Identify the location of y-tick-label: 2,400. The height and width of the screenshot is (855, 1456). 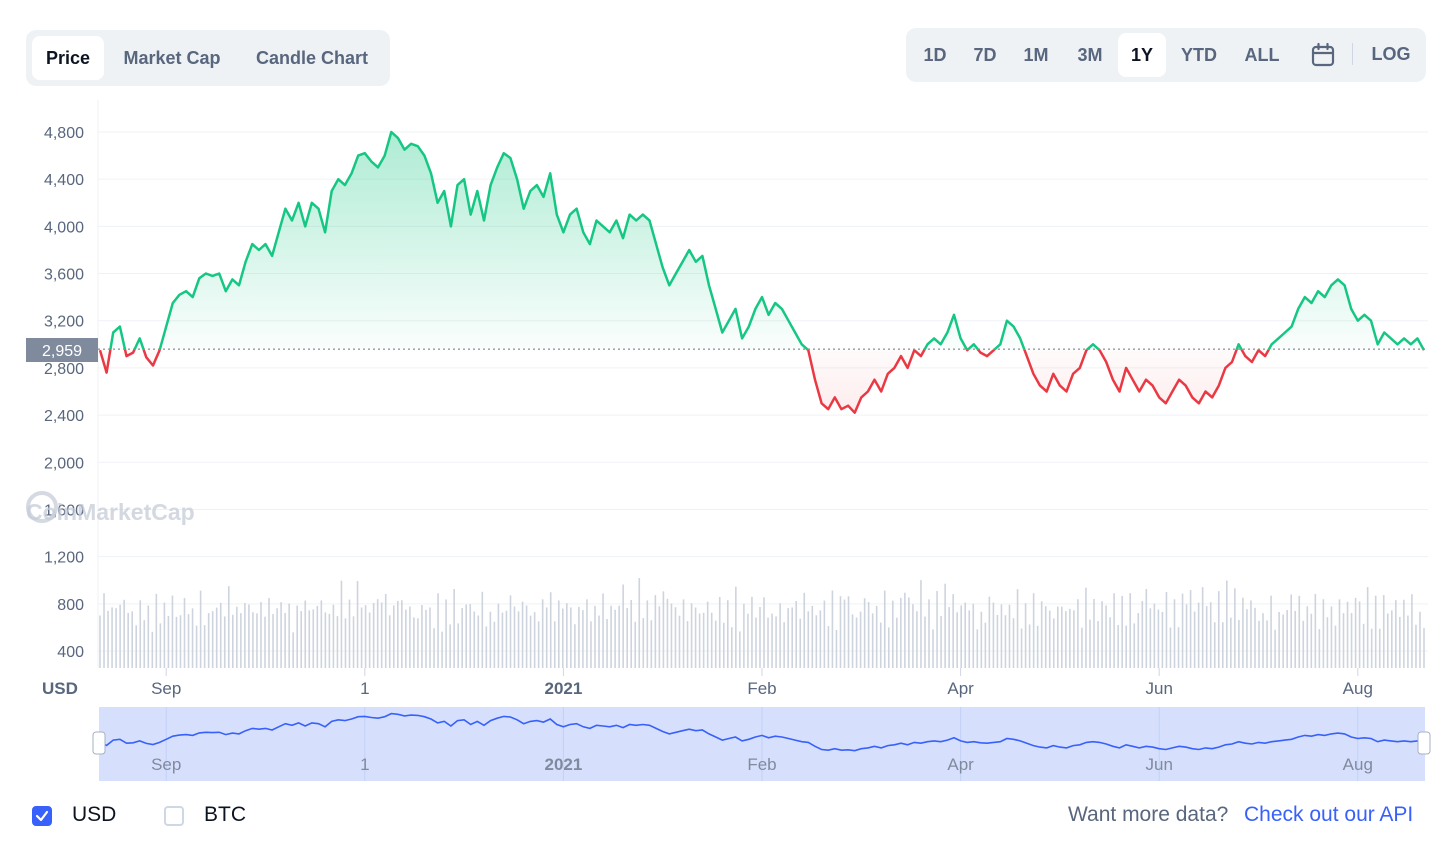
(64, 416).